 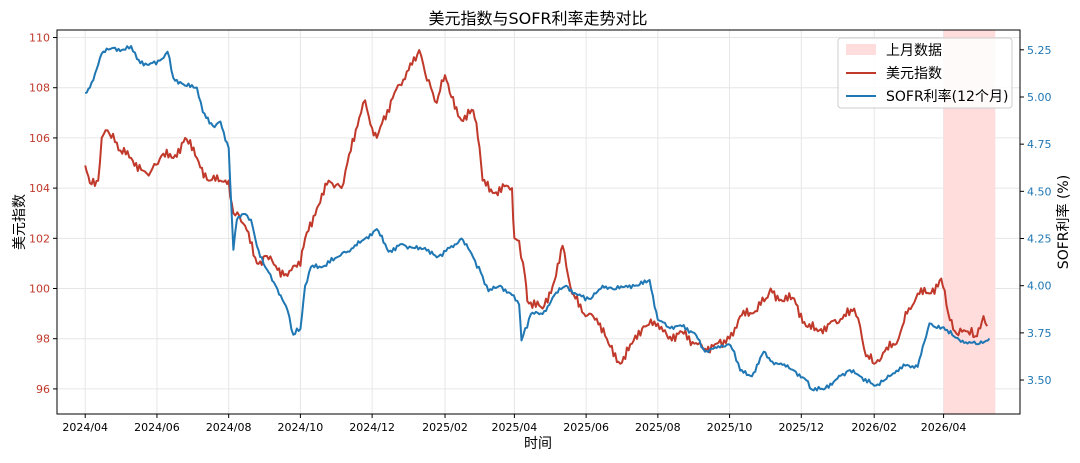 I want to click on x-tick-label: 2025/10, so click(x=730, y=427).